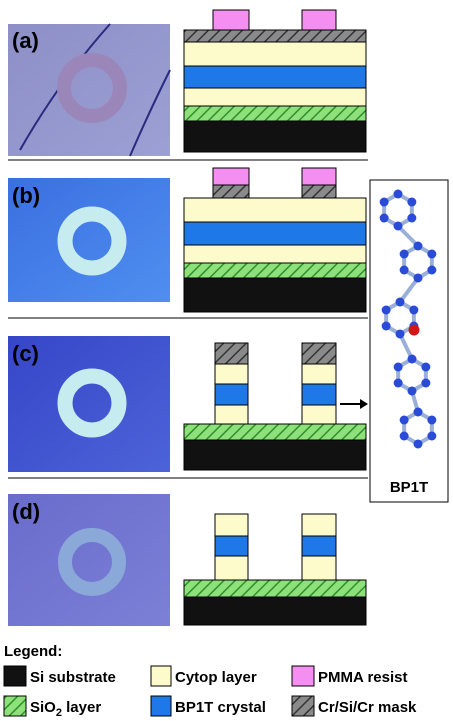  I want to click on schematic-a, so click(275, 81).